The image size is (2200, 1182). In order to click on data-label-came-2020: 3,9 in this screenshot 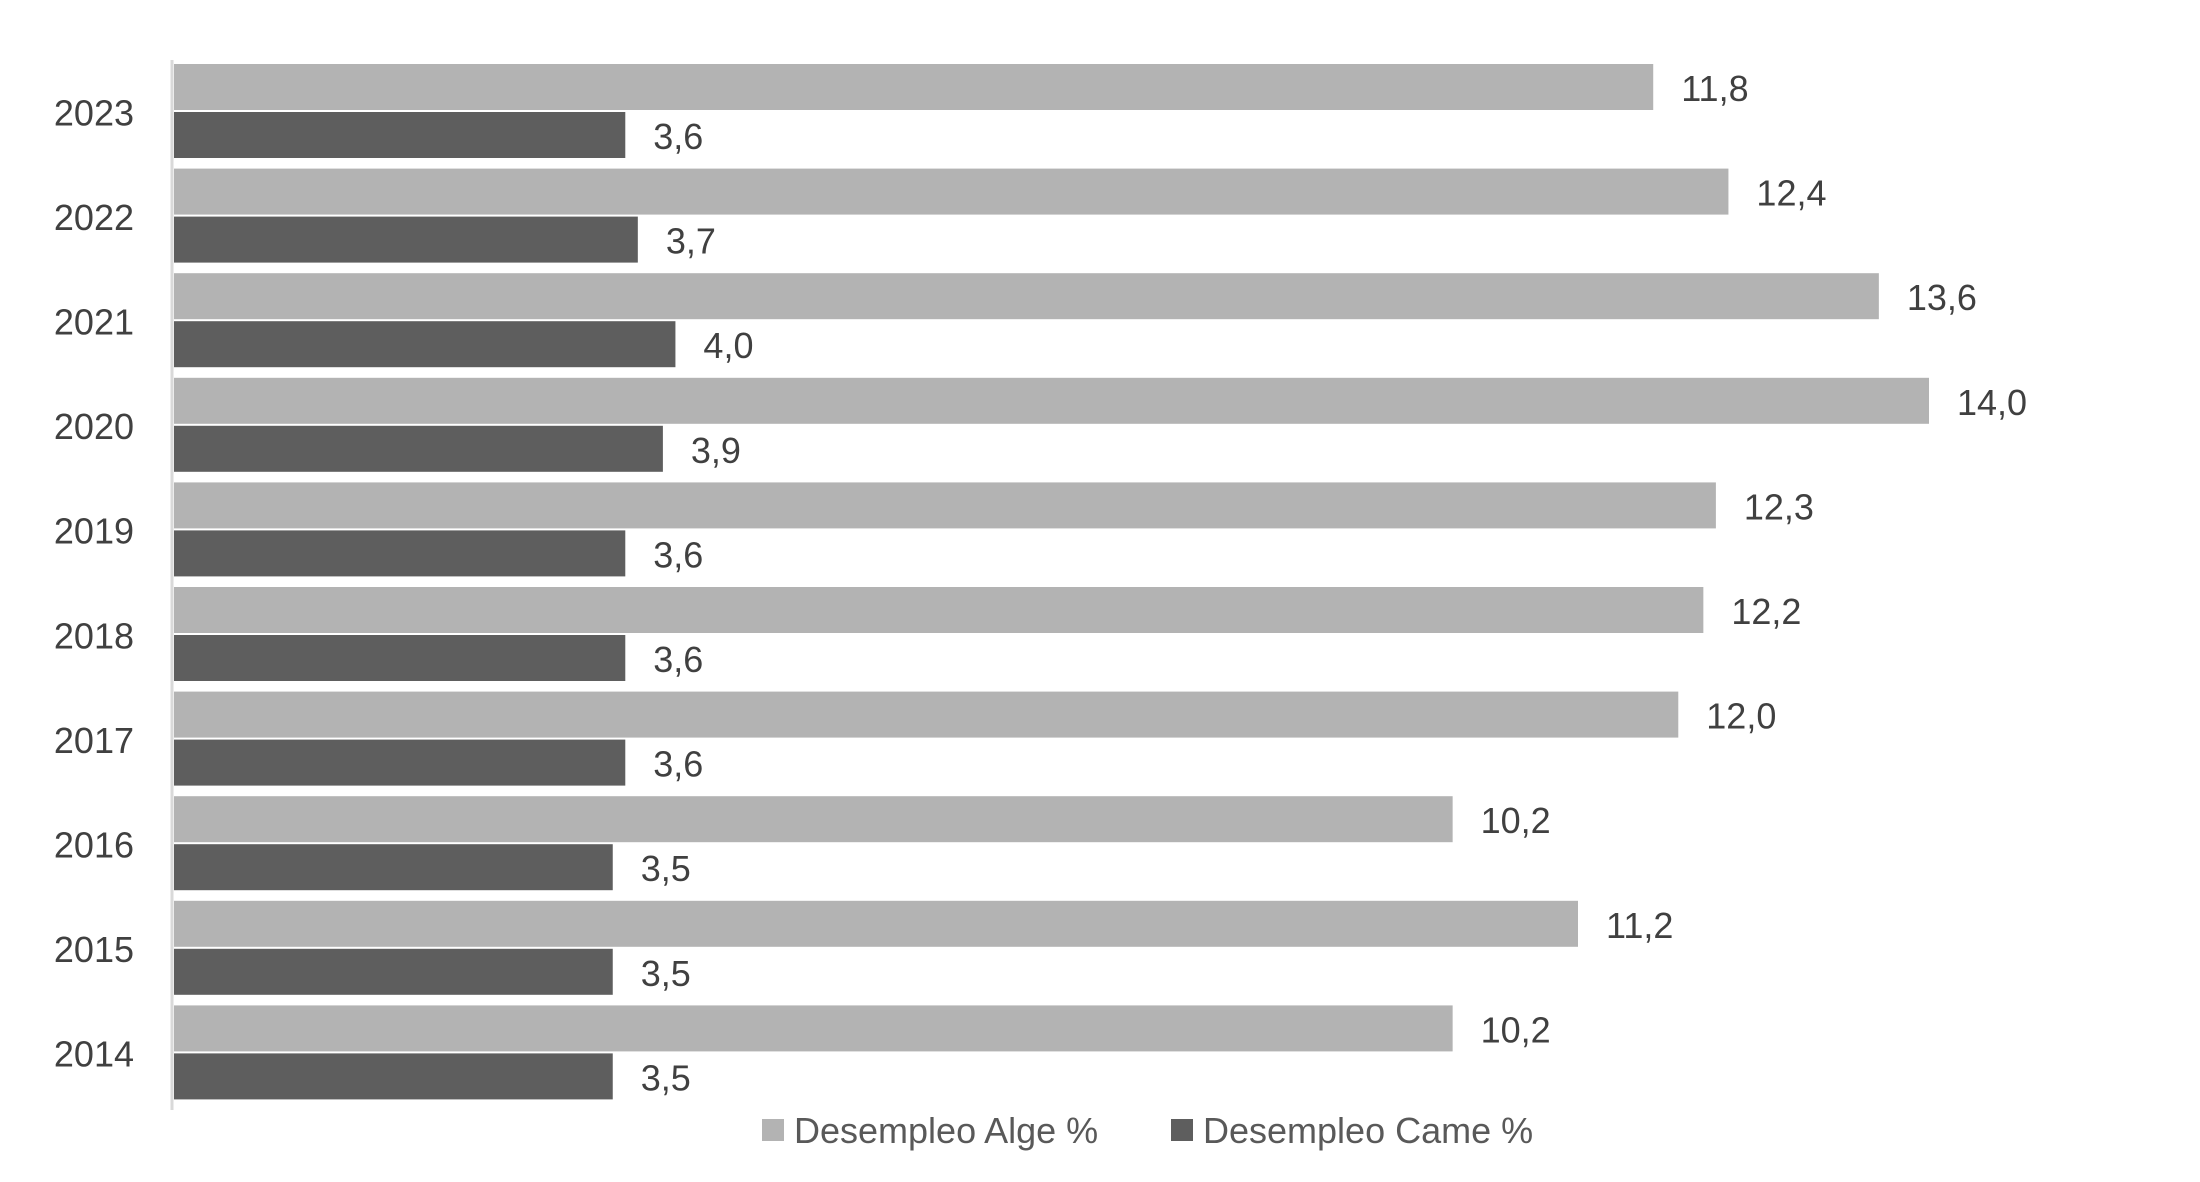, I will do `click(716, 450)`.